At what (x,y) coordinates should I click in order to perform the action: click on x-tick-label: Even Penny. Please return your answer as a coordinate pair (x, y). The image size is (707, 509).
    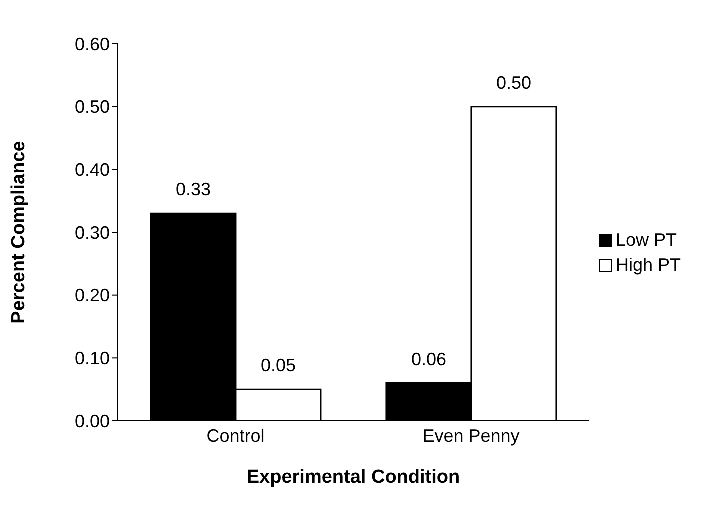
    Looking at the image, I should click on (471, 436).